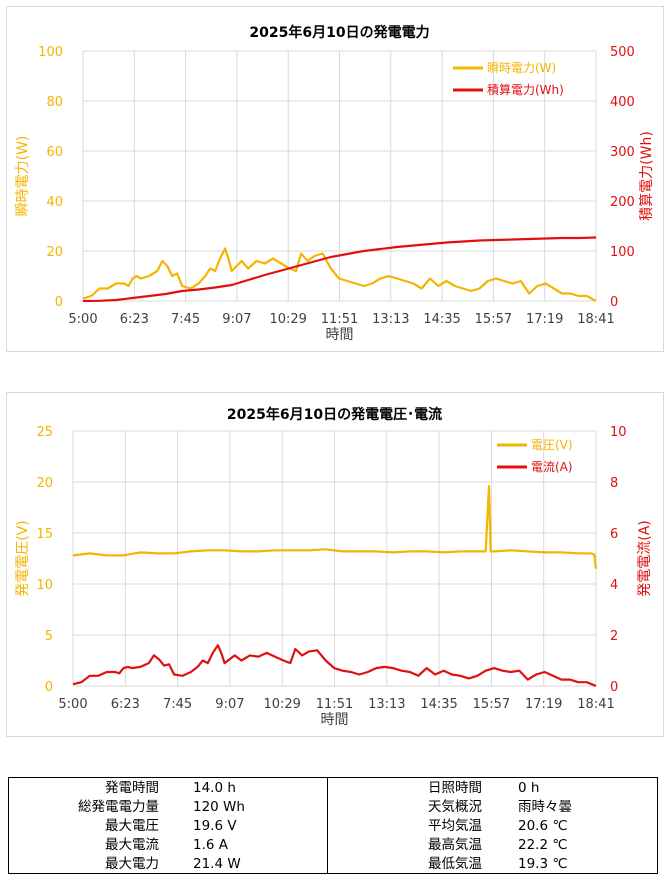 The height and width of the screenshot is (889, 668). What do you see at coordinates (543, 825) in the screenshot?
I see `summary-value: 20.6 ℃` at bounding box center [543, 825].